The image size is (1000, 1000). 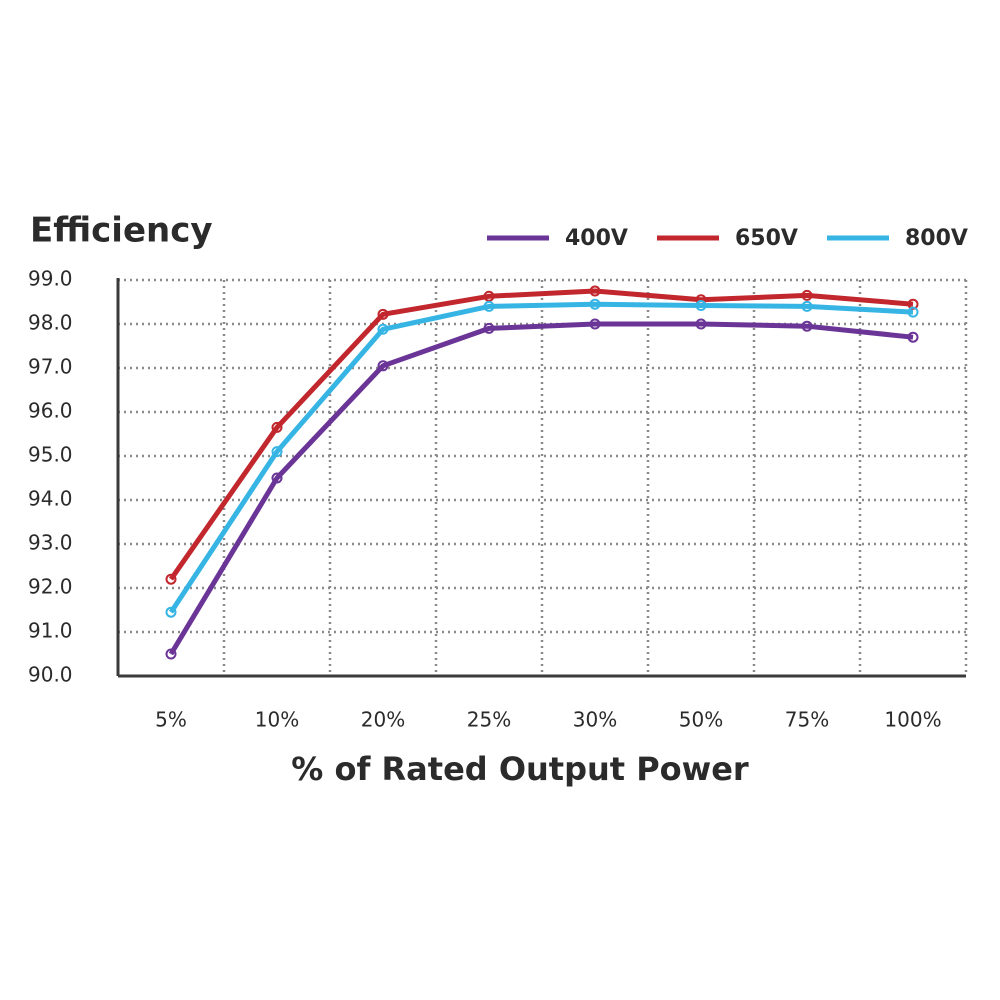 What do you see at coordinates (50, 411) in the screenshot?
I see `y-tick-label: 96.0` at bounding box center [50, 411].